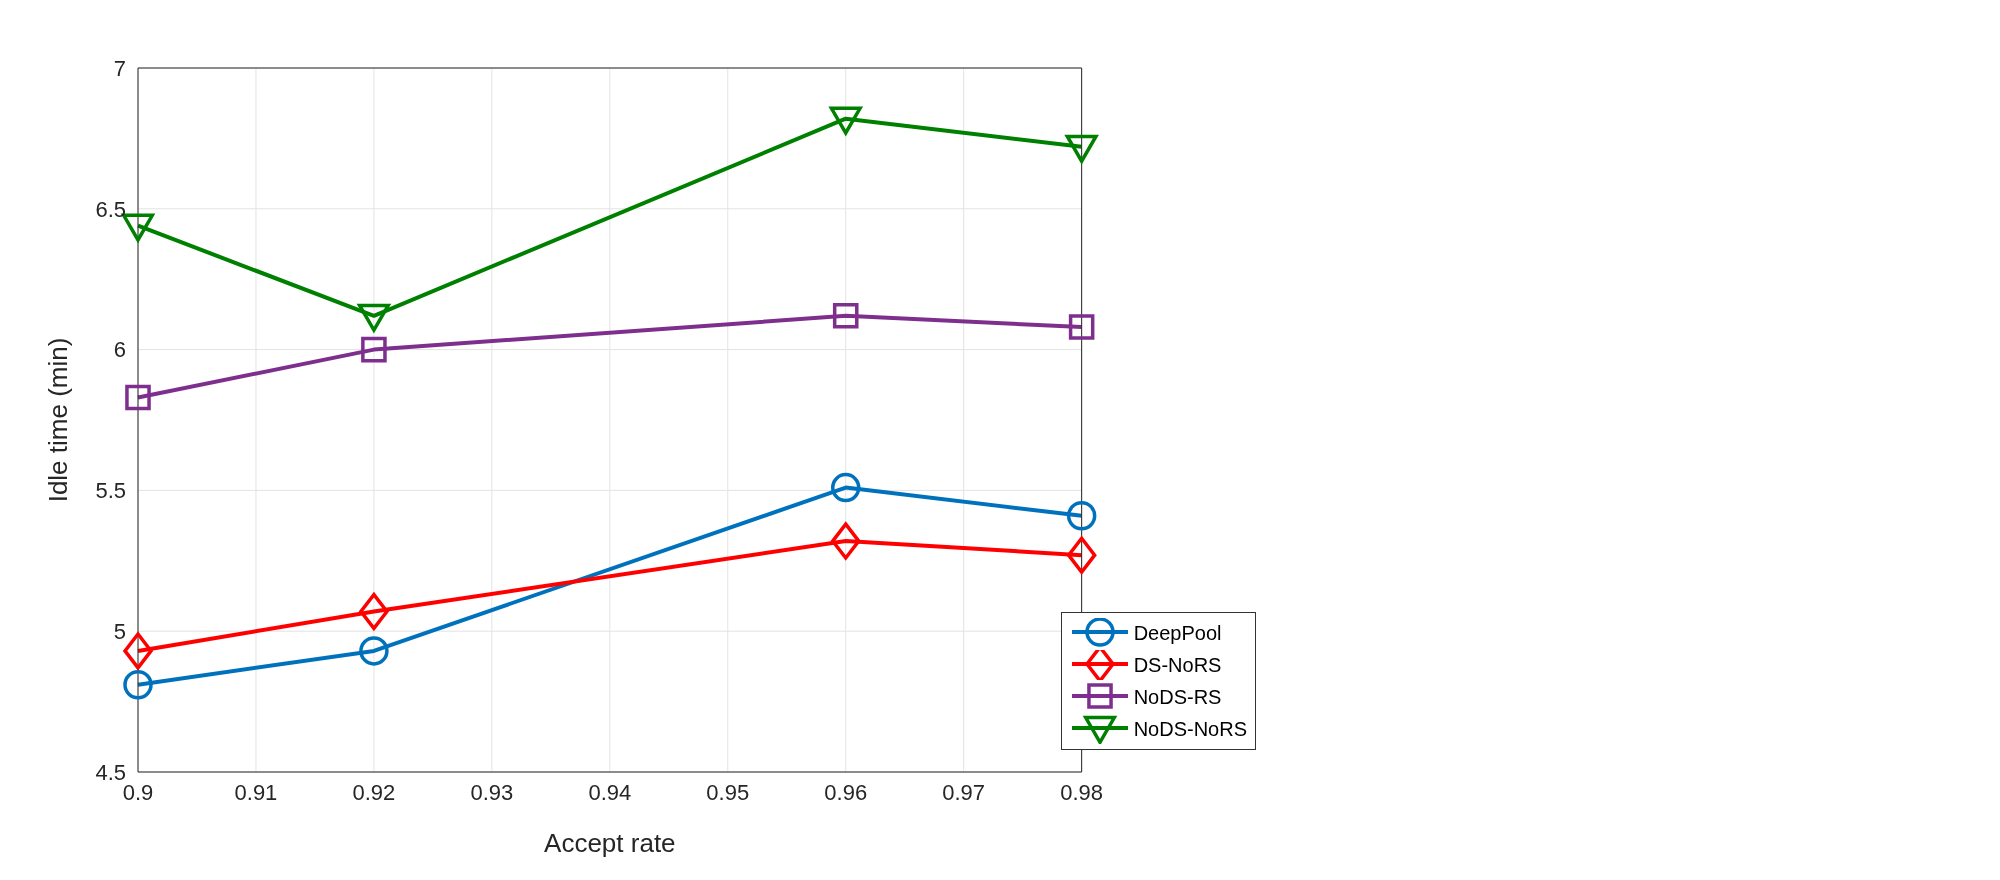 Image resolution: width=2000 pixels, height=880 pixels. What do you see at coordinates (610, 792) in the screenshot?
I see `x-tick-label: 0.94` at bounding box center [610, 792].